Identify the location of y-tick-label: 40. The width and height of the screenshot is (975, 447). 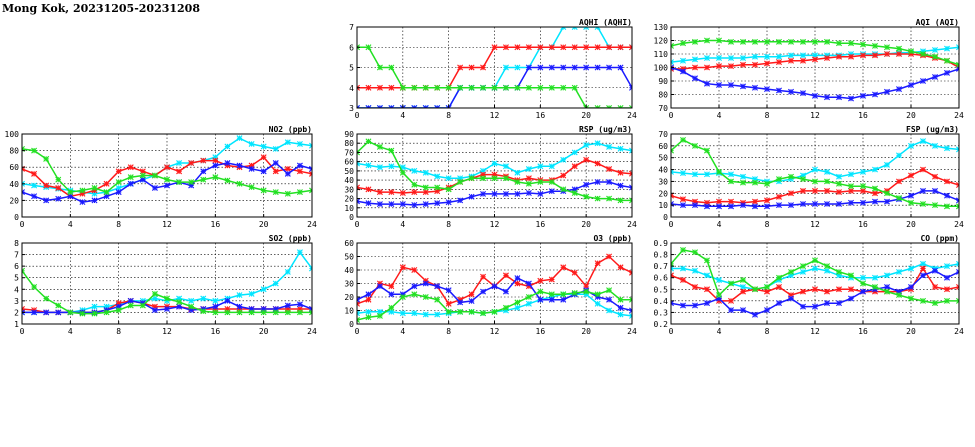
(349, 270).